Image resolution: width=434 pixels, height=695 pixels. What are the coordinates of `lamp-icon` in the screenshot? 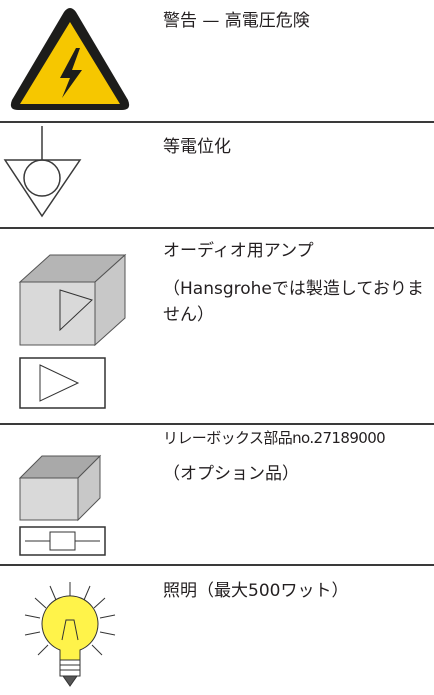 It's located at (70, 634).